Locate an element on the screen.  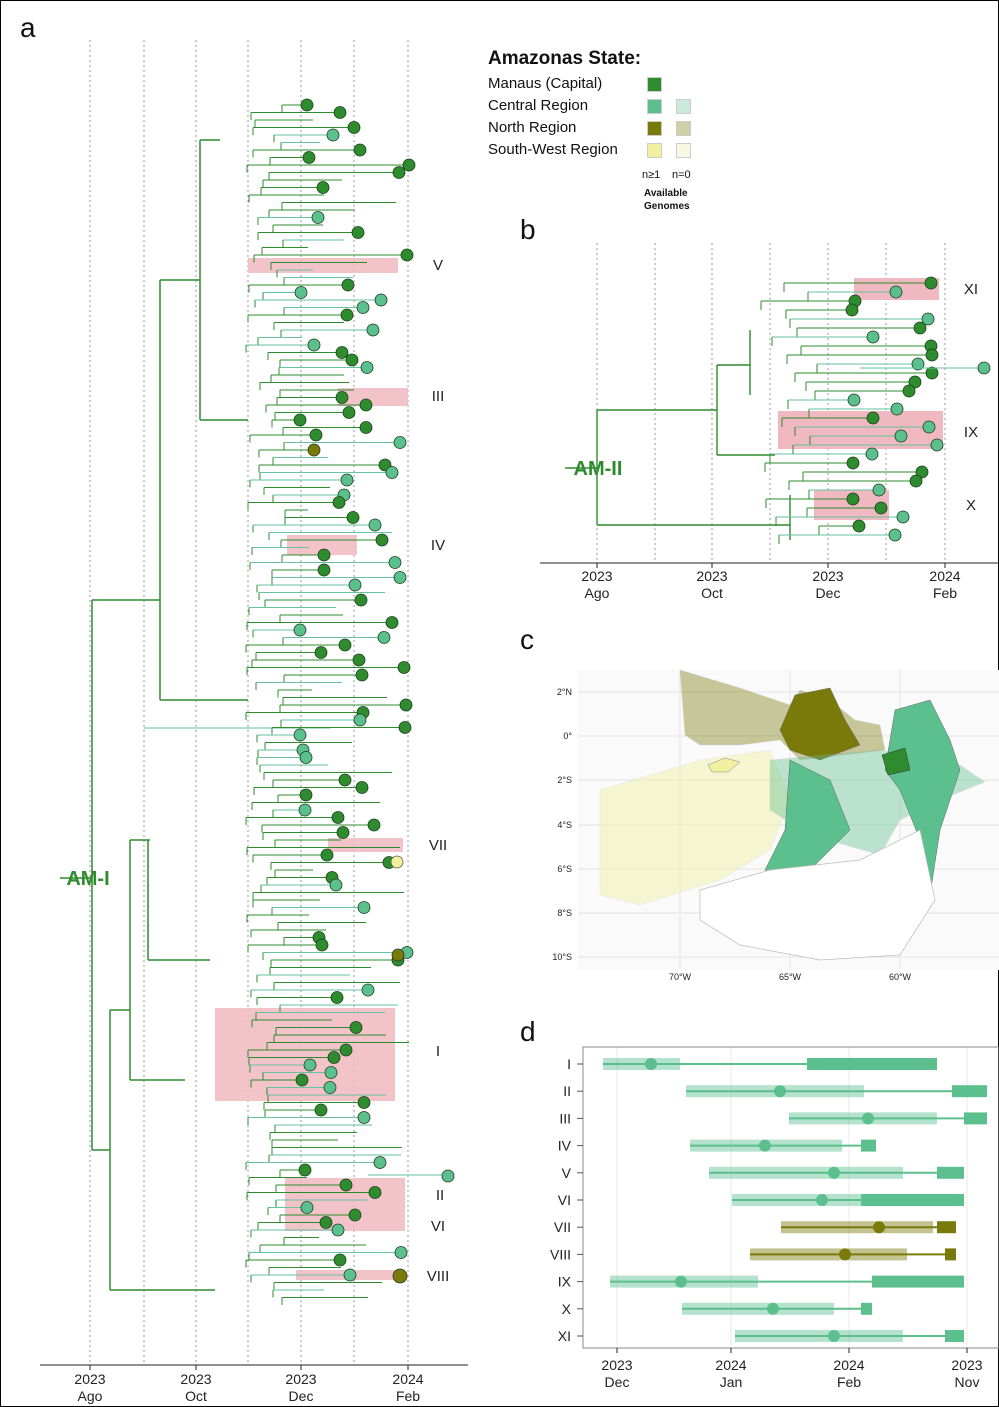
cluster-label: VI is located at coordinates (438, 1226).